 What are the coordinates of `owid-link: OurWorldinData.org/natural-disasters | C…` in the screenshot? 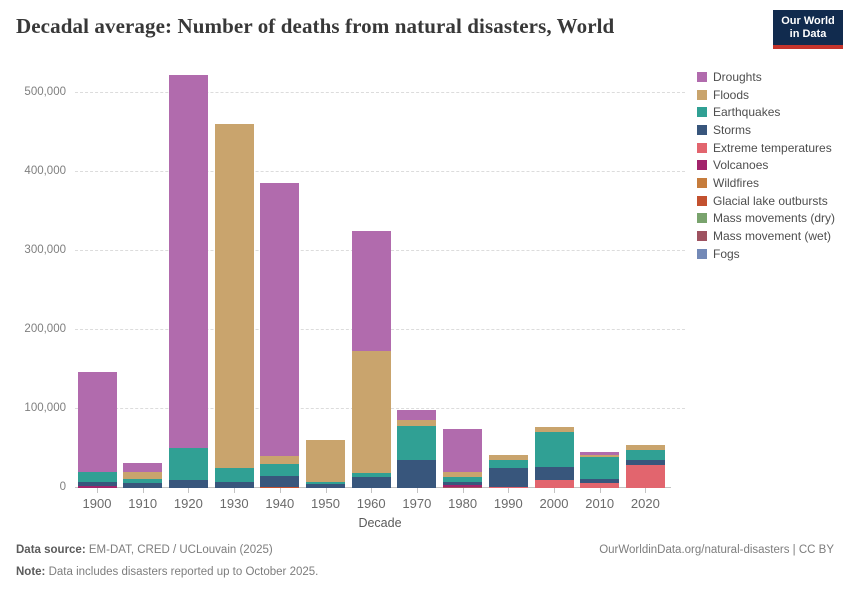 It's located at (716, 550).